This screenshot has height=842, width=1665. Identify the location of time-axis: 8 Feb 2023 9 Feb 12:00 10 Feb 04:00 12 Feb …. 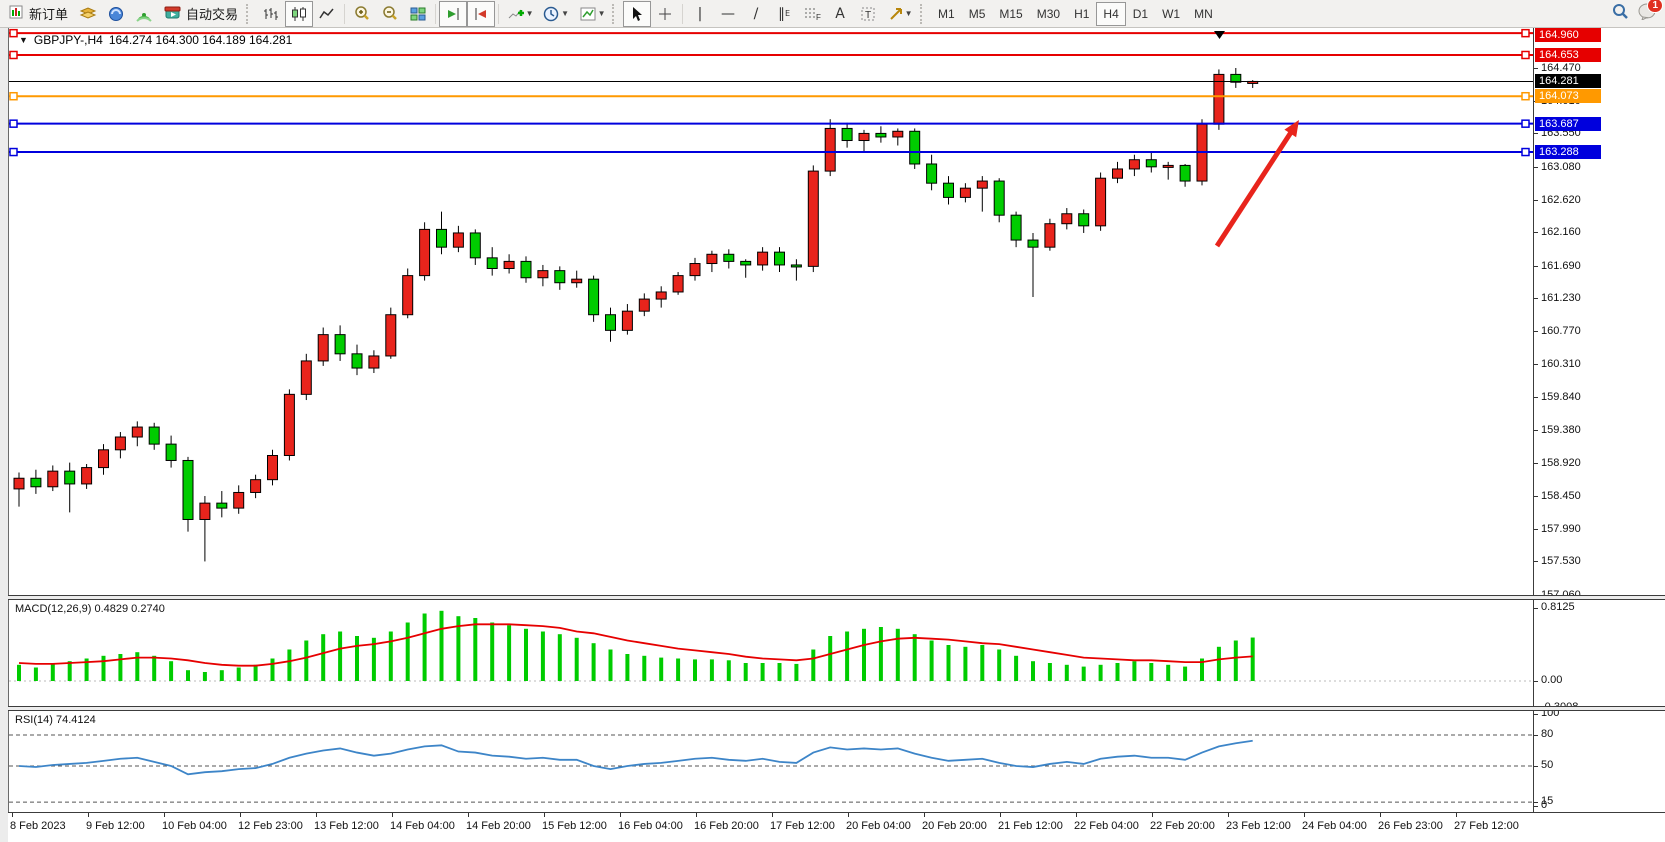
(836, 827).